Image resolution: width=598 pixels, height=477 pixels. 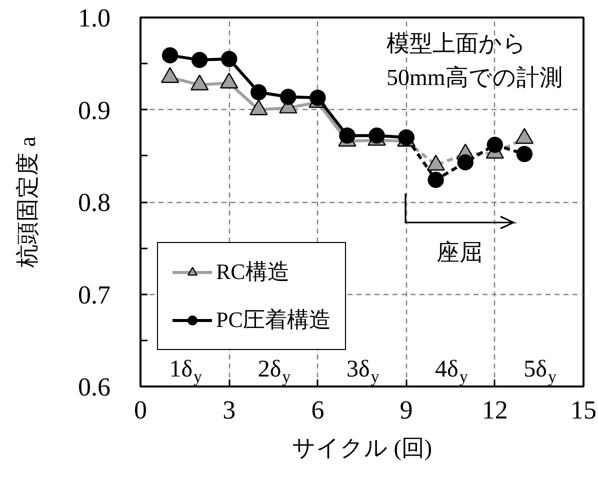 I want to click on x-tick-label: 3, so click(x=229, y=410).